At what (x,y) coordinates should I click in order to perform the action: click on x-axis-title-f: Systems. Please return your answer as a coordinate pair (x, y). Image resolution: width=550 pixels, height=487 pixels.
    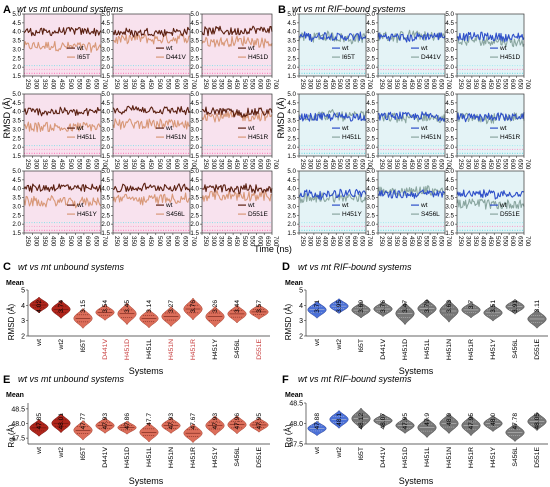
    Looking at the image, I should click on (416, 481).